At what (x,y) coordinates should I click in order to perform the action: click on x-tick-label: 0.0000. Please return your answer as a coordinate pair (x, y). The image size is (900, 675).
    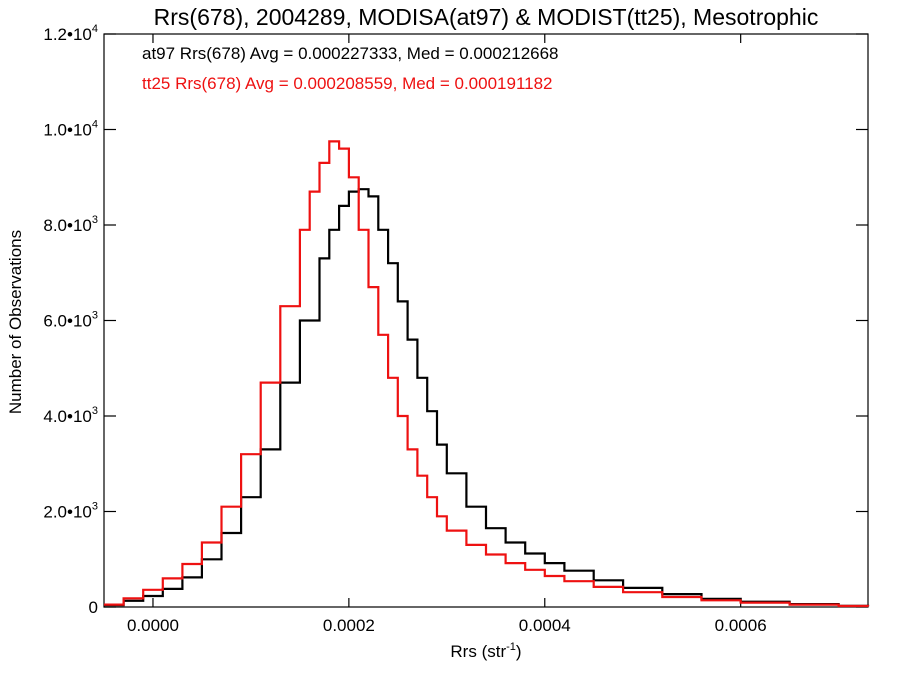
    Looking at the image, I should click on (153, 625).